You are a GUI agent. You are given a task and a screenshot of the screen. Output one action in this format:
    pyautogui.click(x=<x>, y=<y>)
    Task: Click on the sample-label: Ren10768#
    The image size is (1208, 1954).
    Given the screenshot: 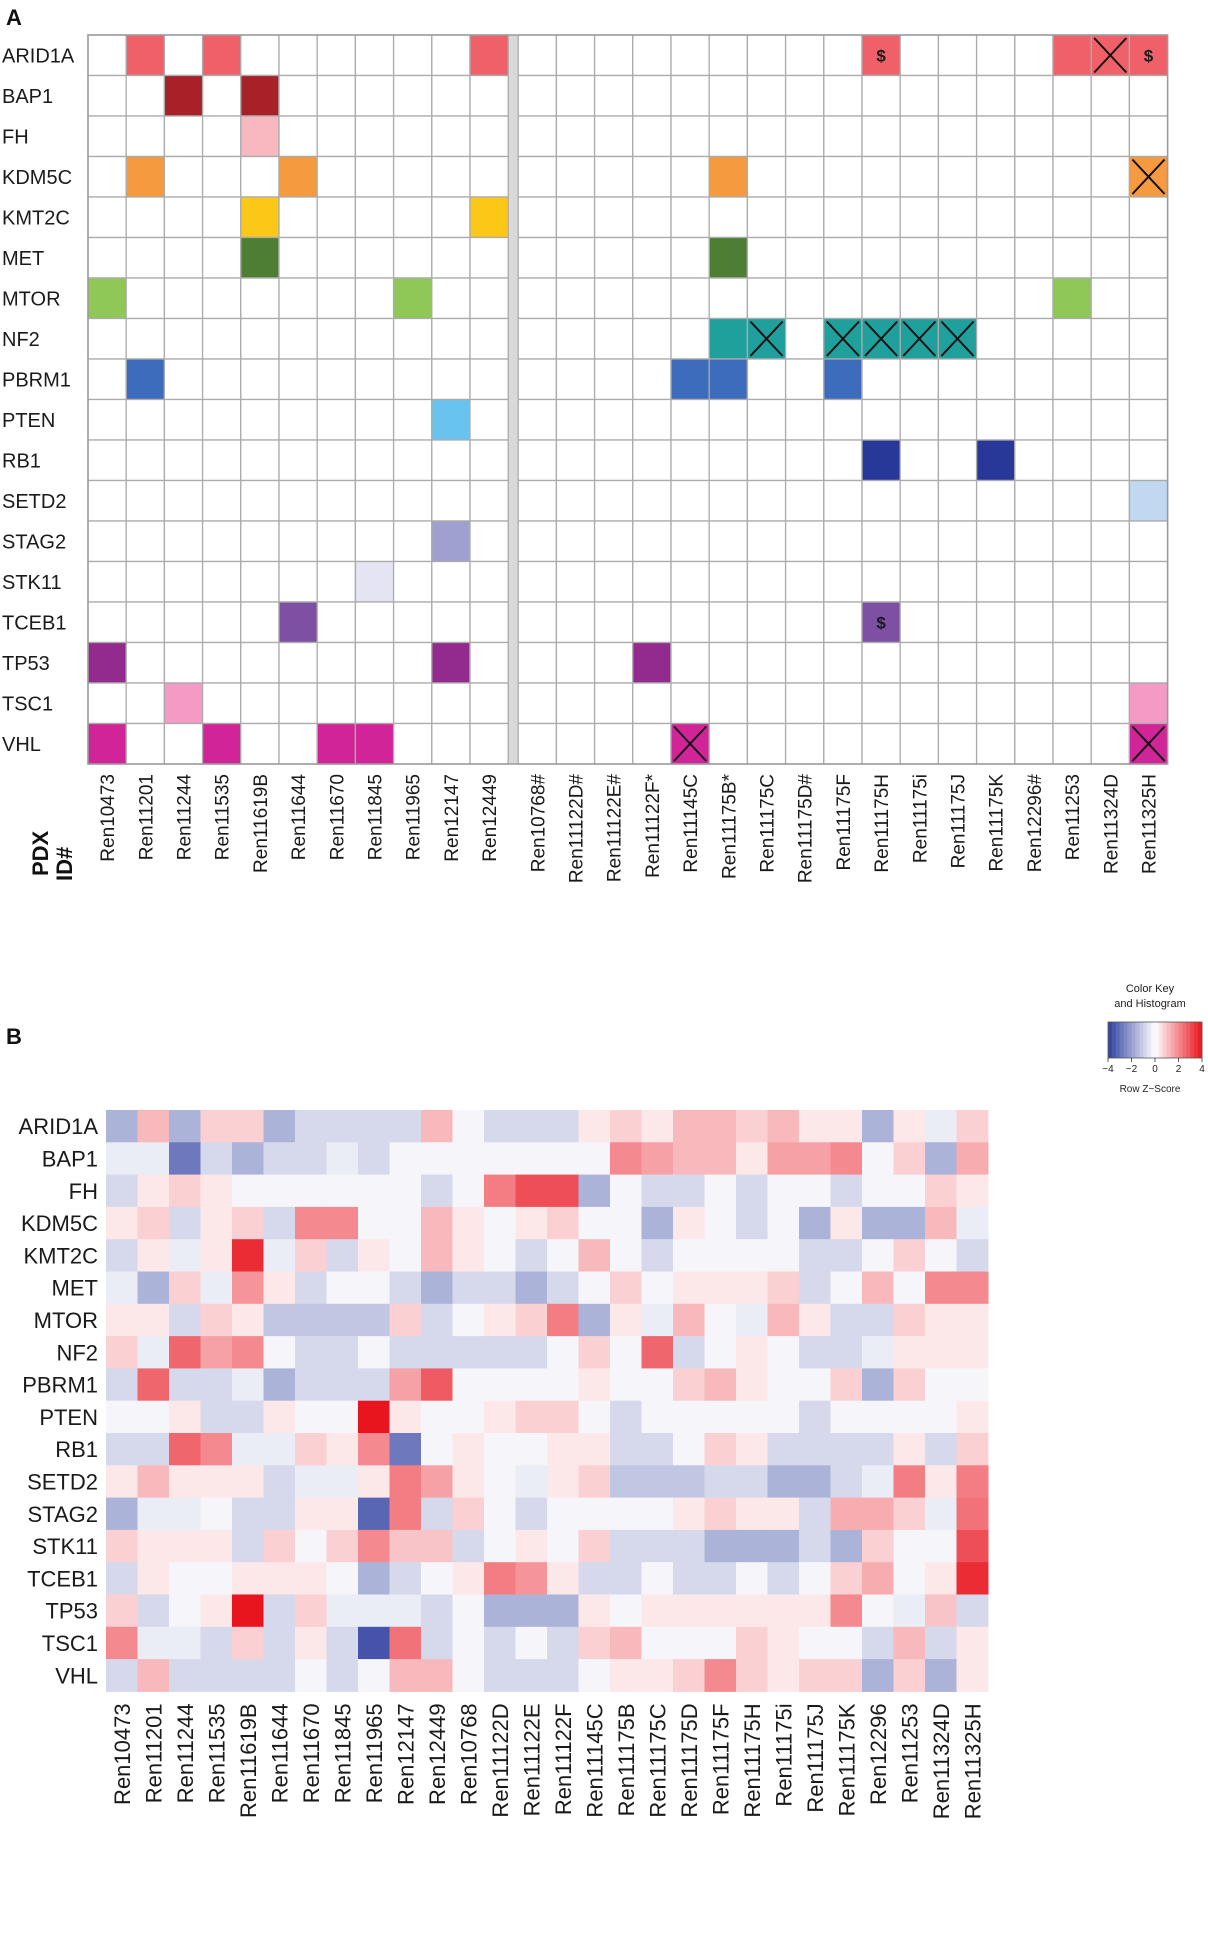 What is the action you would take?
    pyautogui.click(x=538, y=823)
    